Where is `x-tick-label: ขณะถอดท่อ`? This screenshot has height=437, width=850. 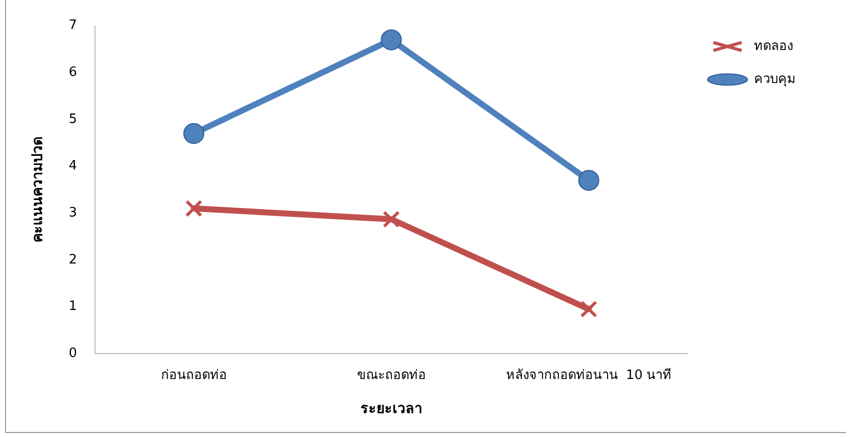 x-tick-label: ขณะถอดท่อ is located at coordinates (391, 375).